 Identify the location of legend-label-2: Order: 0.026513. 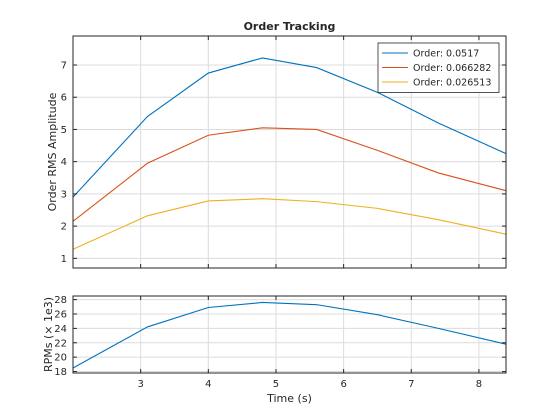
(452, 83).